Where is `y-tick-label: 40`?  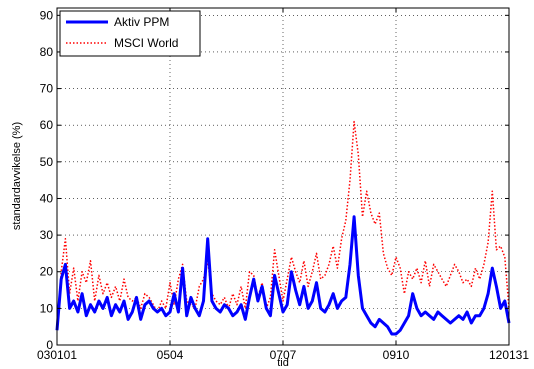
y-tick-label: 40 is located at coordinates (47, 198).